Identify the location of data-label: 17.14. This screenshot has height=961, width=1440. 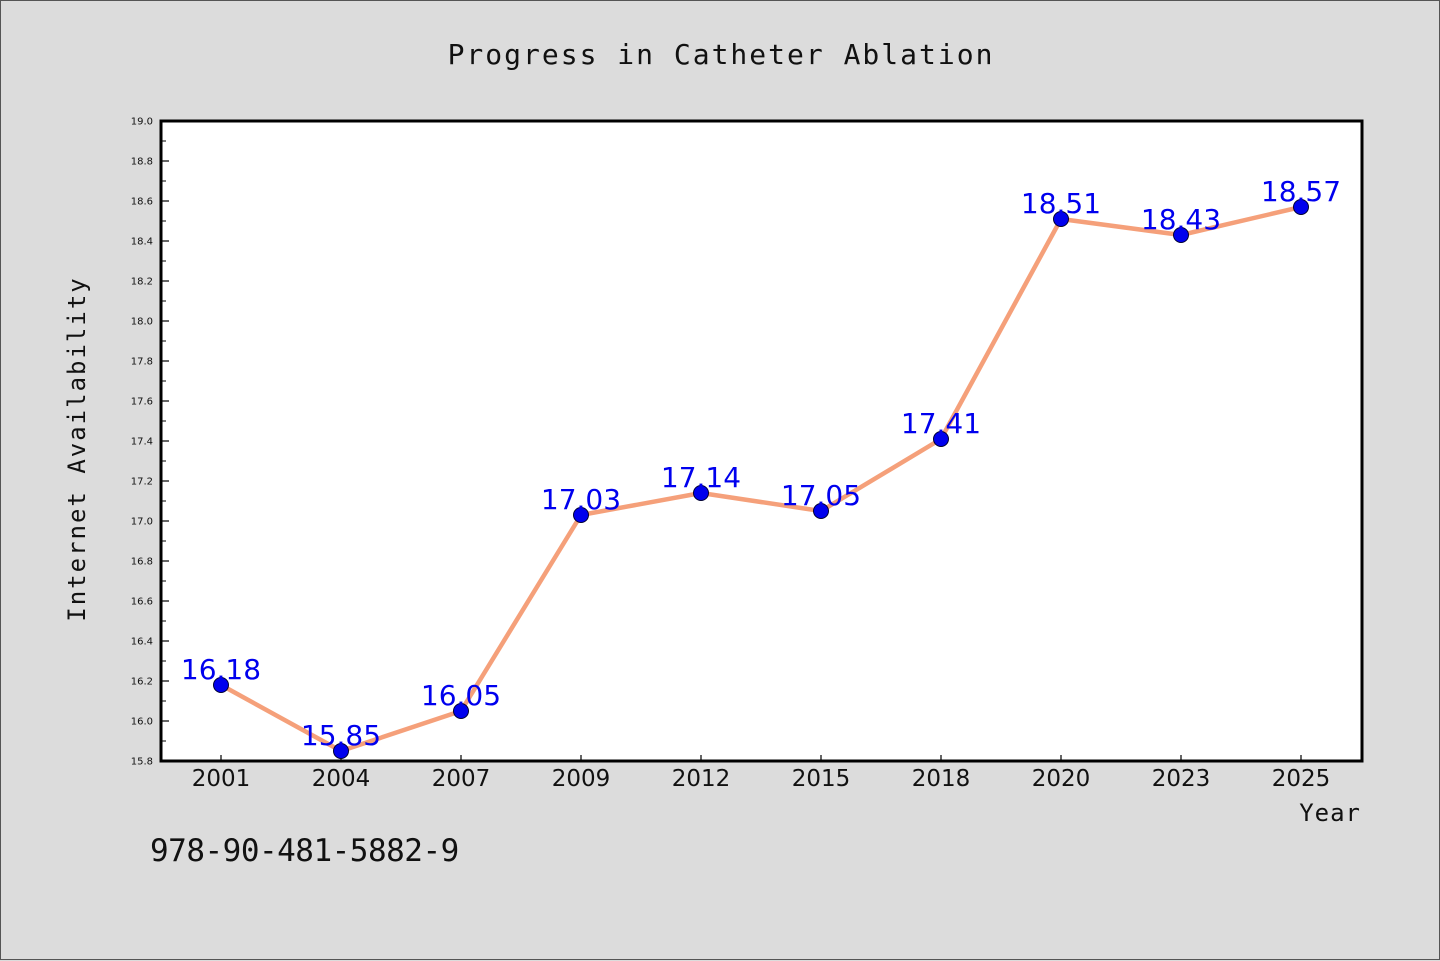
(701, 477).